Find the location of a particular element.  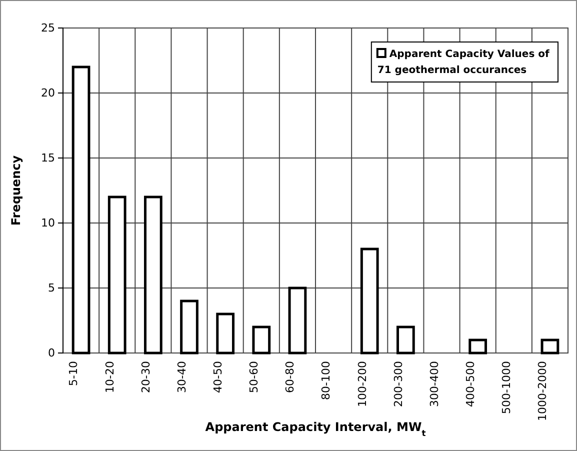

x-tick-label: 50-60 is located at coordinates (254, 377).